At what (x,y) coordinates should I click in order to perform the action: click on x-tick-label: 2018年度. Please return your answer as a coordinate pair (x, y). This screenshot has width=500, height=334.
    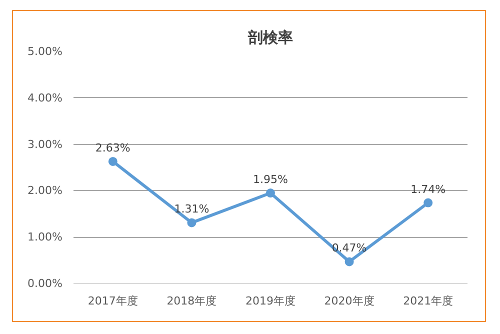
    Looking at the image, I should click on (191, 301).